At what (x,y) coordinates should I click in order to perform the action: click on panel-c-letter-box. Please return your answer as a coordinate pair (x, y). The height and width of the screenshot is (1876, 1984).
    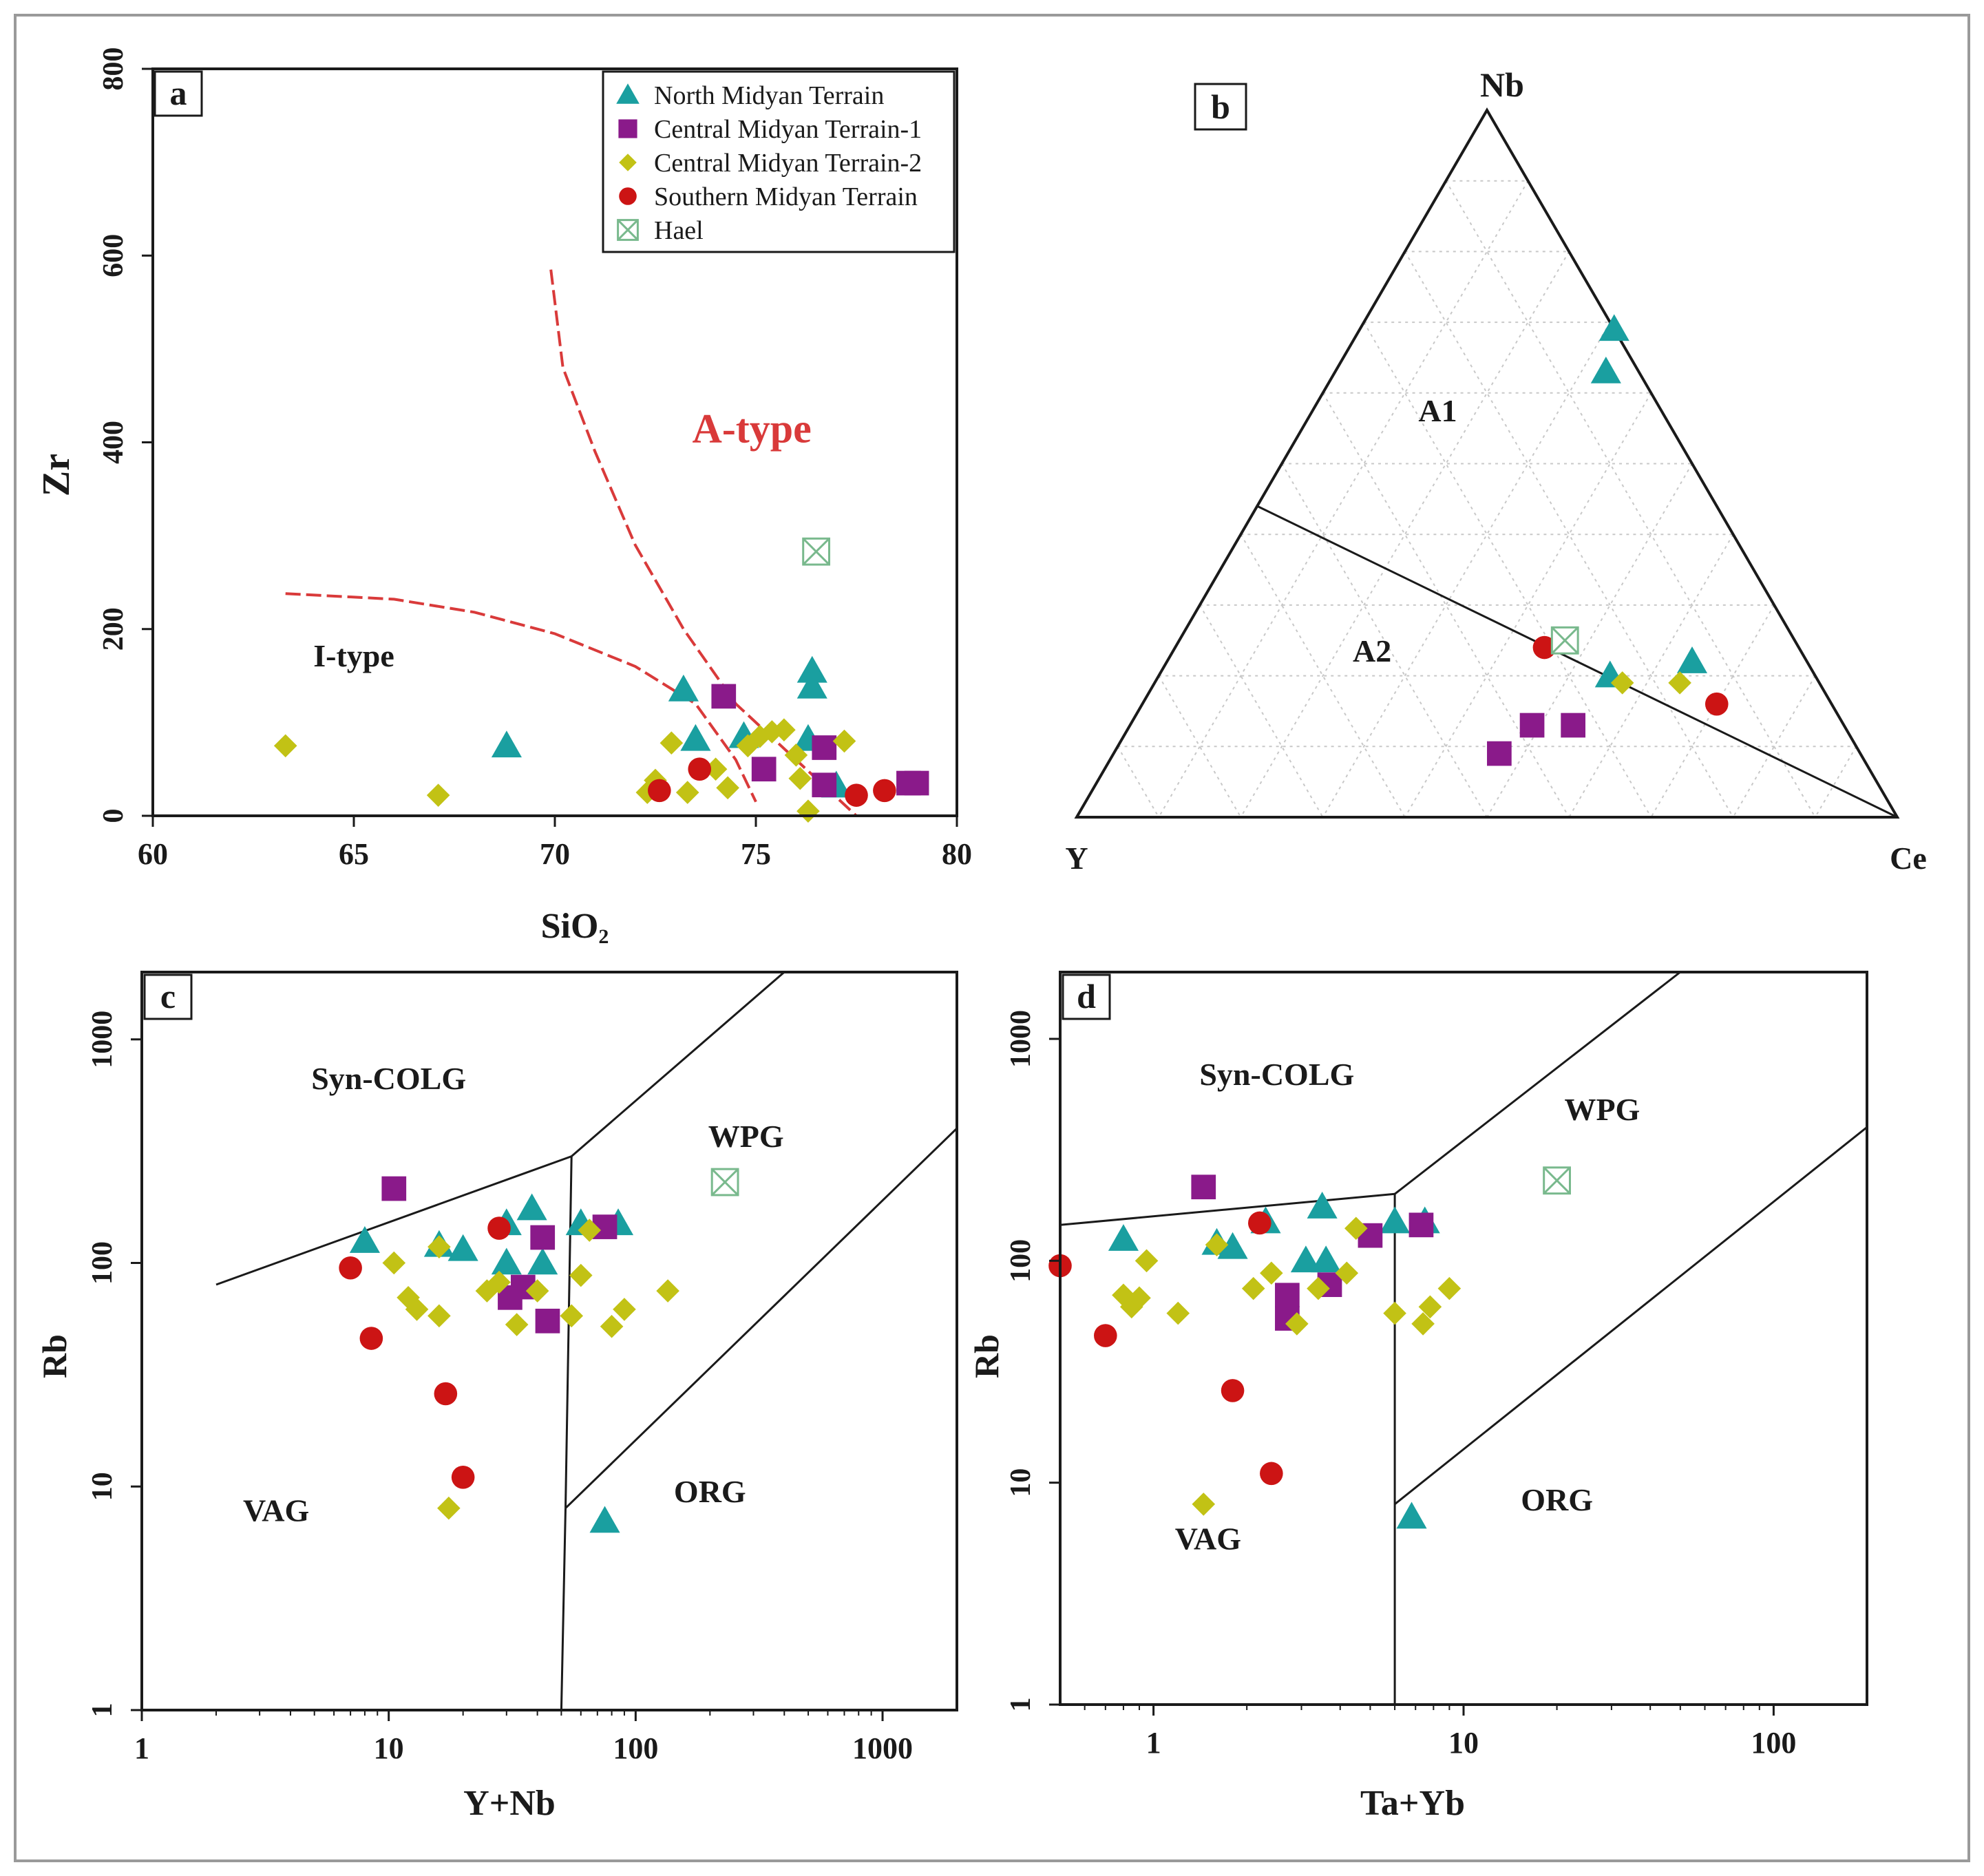
    Looking at the image, I should click on (168, 996).